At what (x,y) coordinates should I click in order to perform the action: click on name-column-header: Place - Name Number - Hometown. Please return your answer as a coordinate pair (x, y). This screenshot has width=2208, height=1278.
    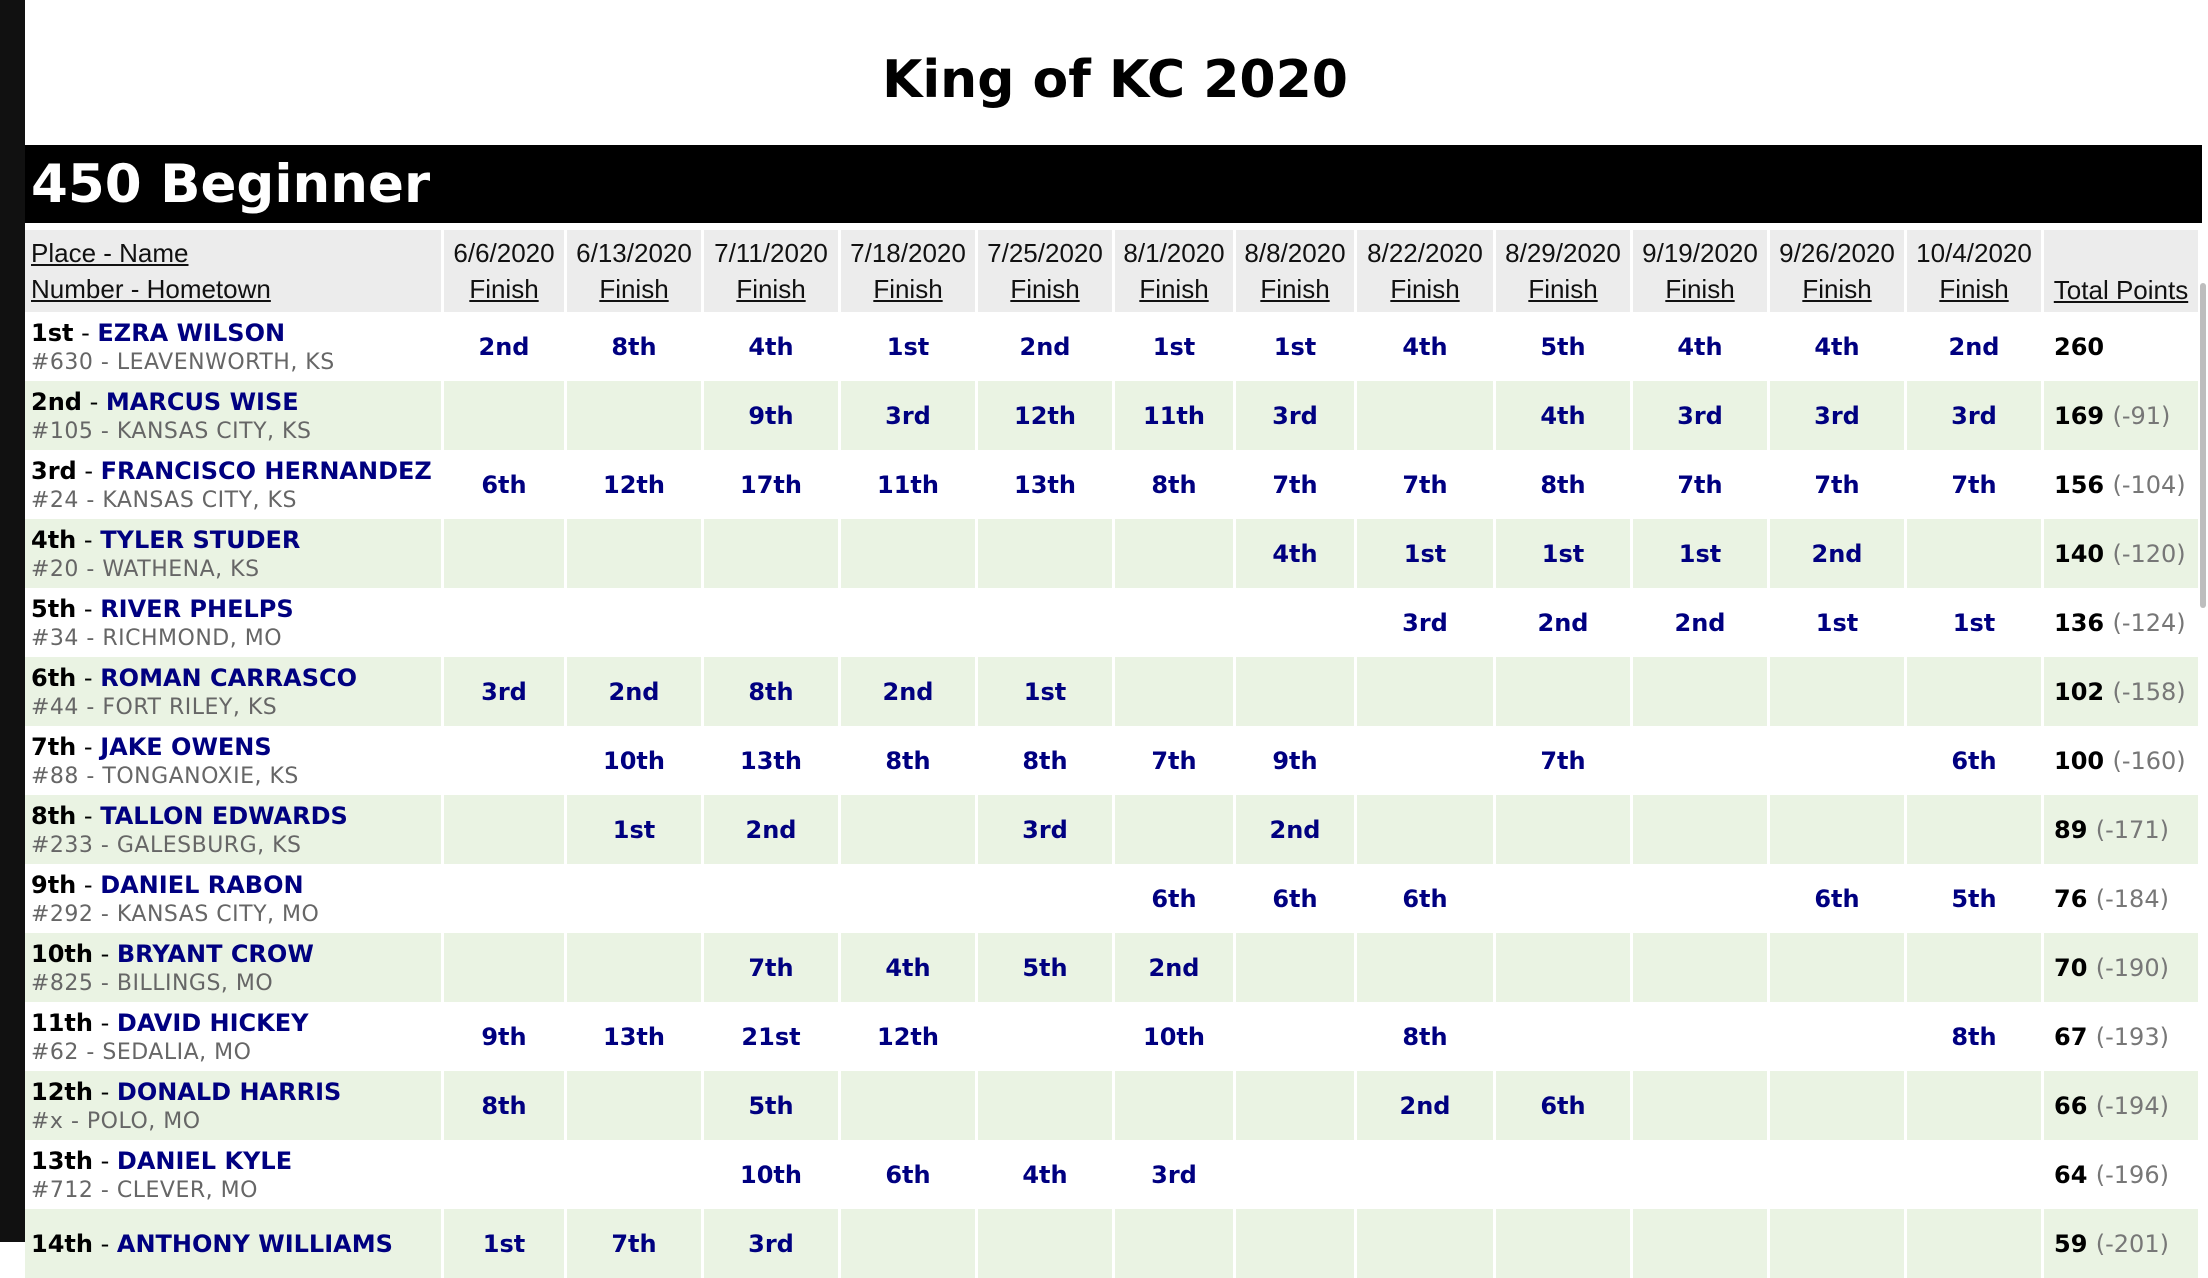
    Looking at the image, I should click on (233, 271).